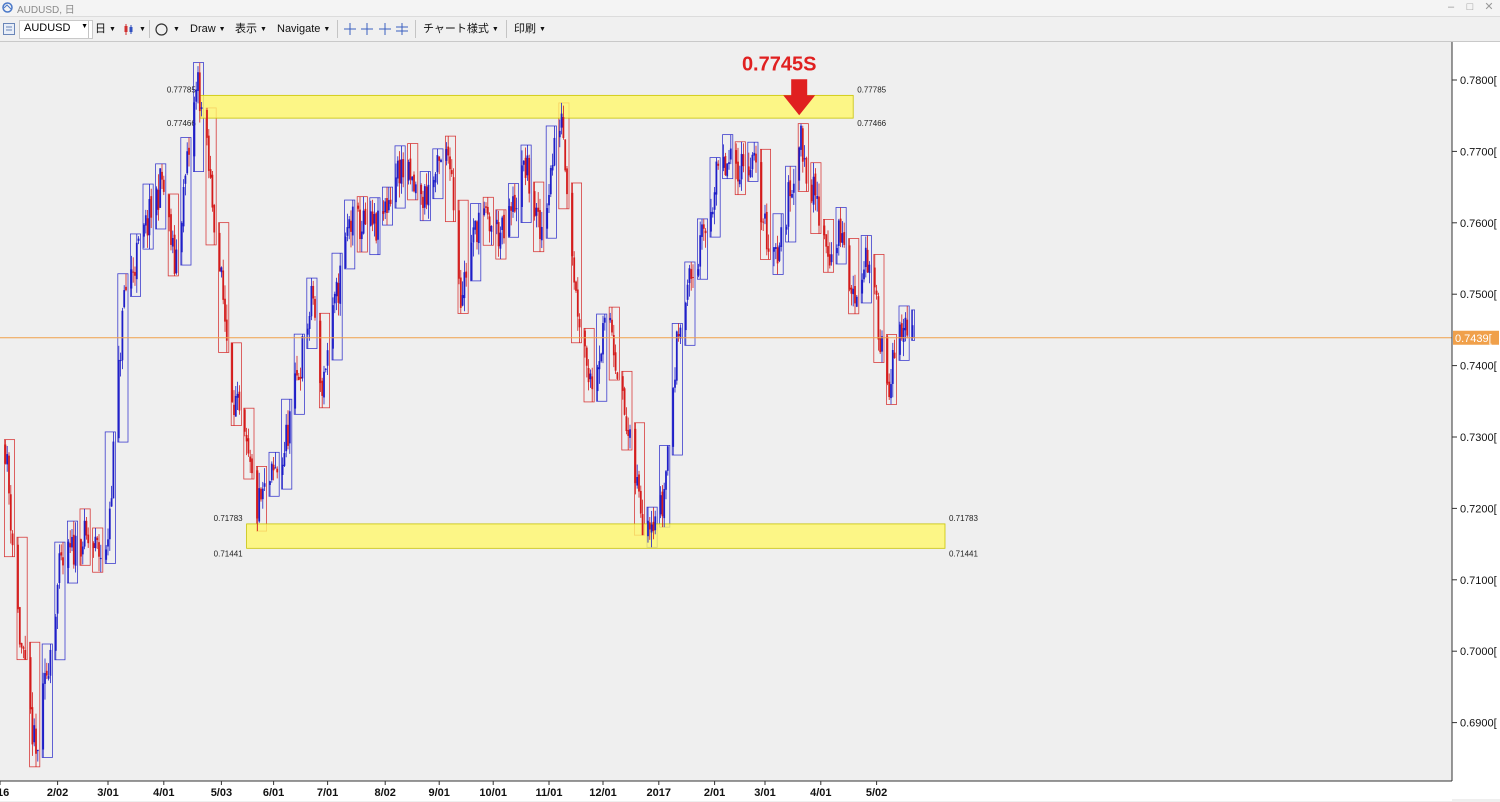 This screenshot has height=802, width=1500. What do you see at coordinates (1473, 339) in the screenshot?
I see `current-price-label: 0.7439[` at bounding box center [1473, 339].